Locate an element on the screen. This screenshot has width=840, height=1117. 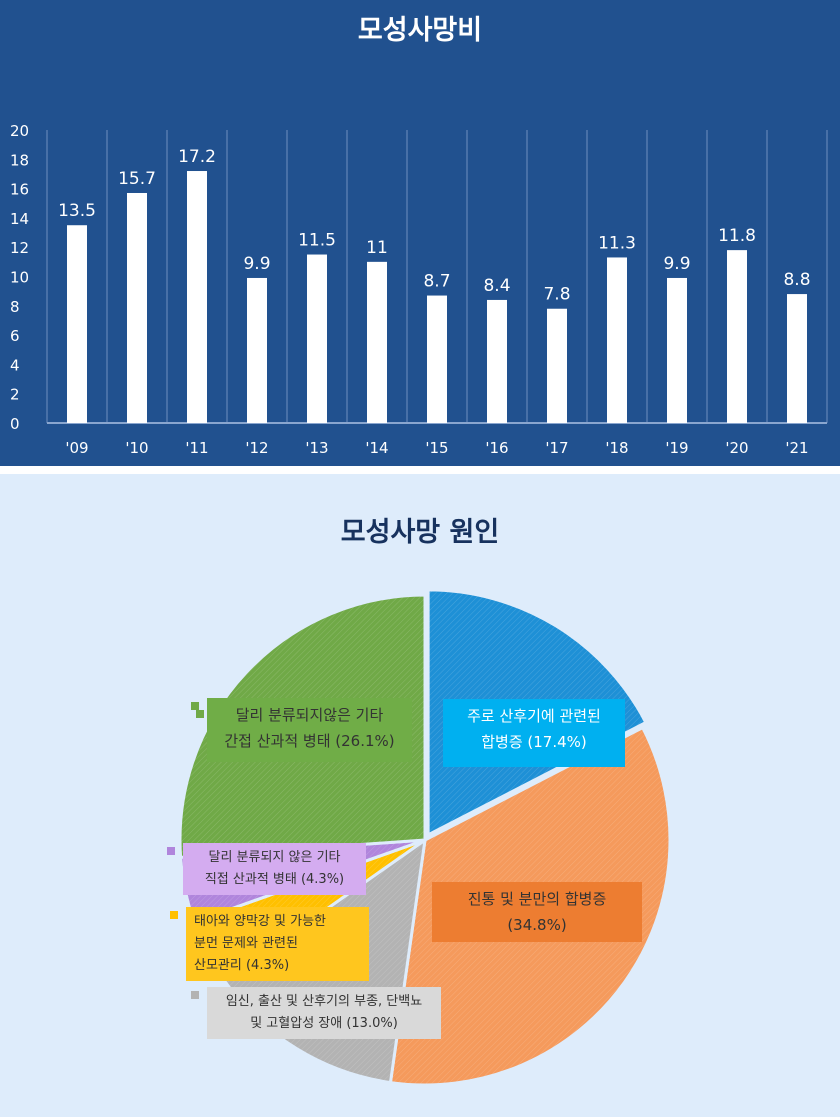
slice-label-line: 및 고혈압성 장애 (13.0%) is located at coordinates (324, 1023).